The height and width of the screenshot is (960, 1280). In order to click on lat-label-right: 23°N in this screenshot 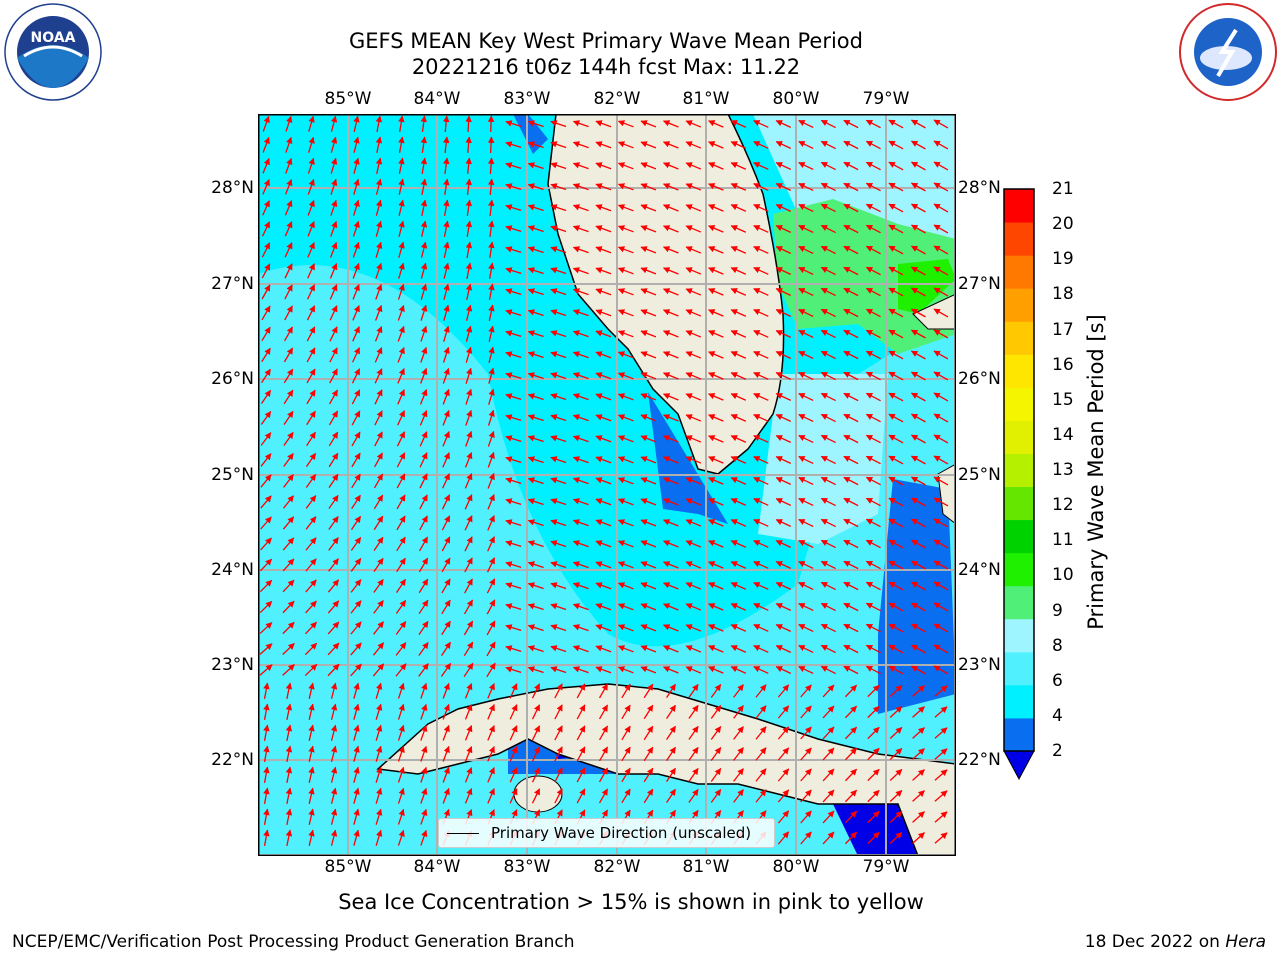, I will do `click(979, 665)`.